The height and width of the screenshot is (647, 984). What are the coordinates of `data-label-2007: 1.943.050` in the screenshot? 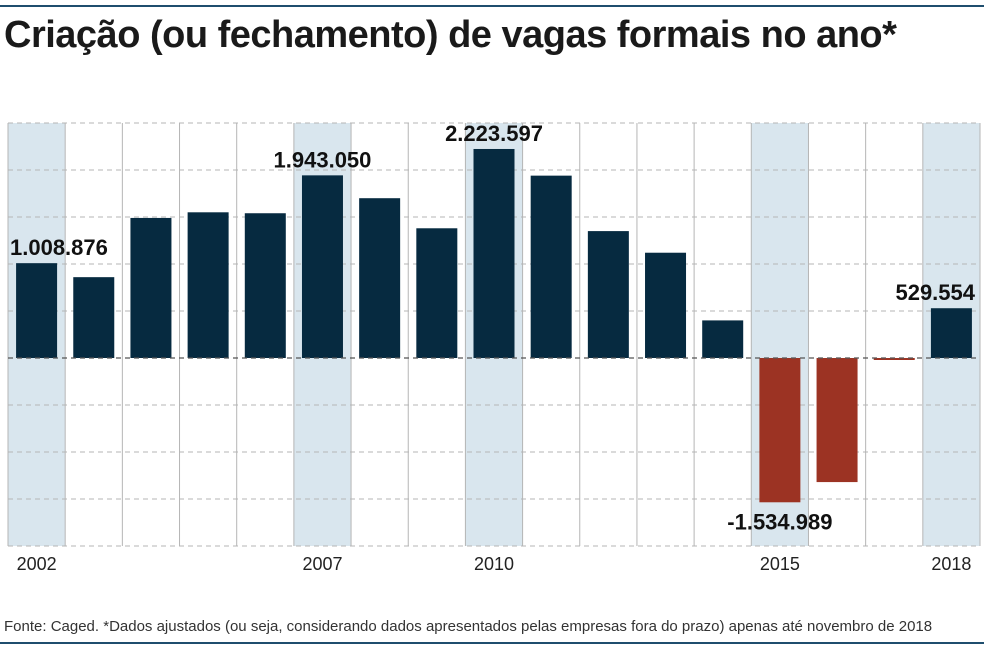 It's located at (323, 159).